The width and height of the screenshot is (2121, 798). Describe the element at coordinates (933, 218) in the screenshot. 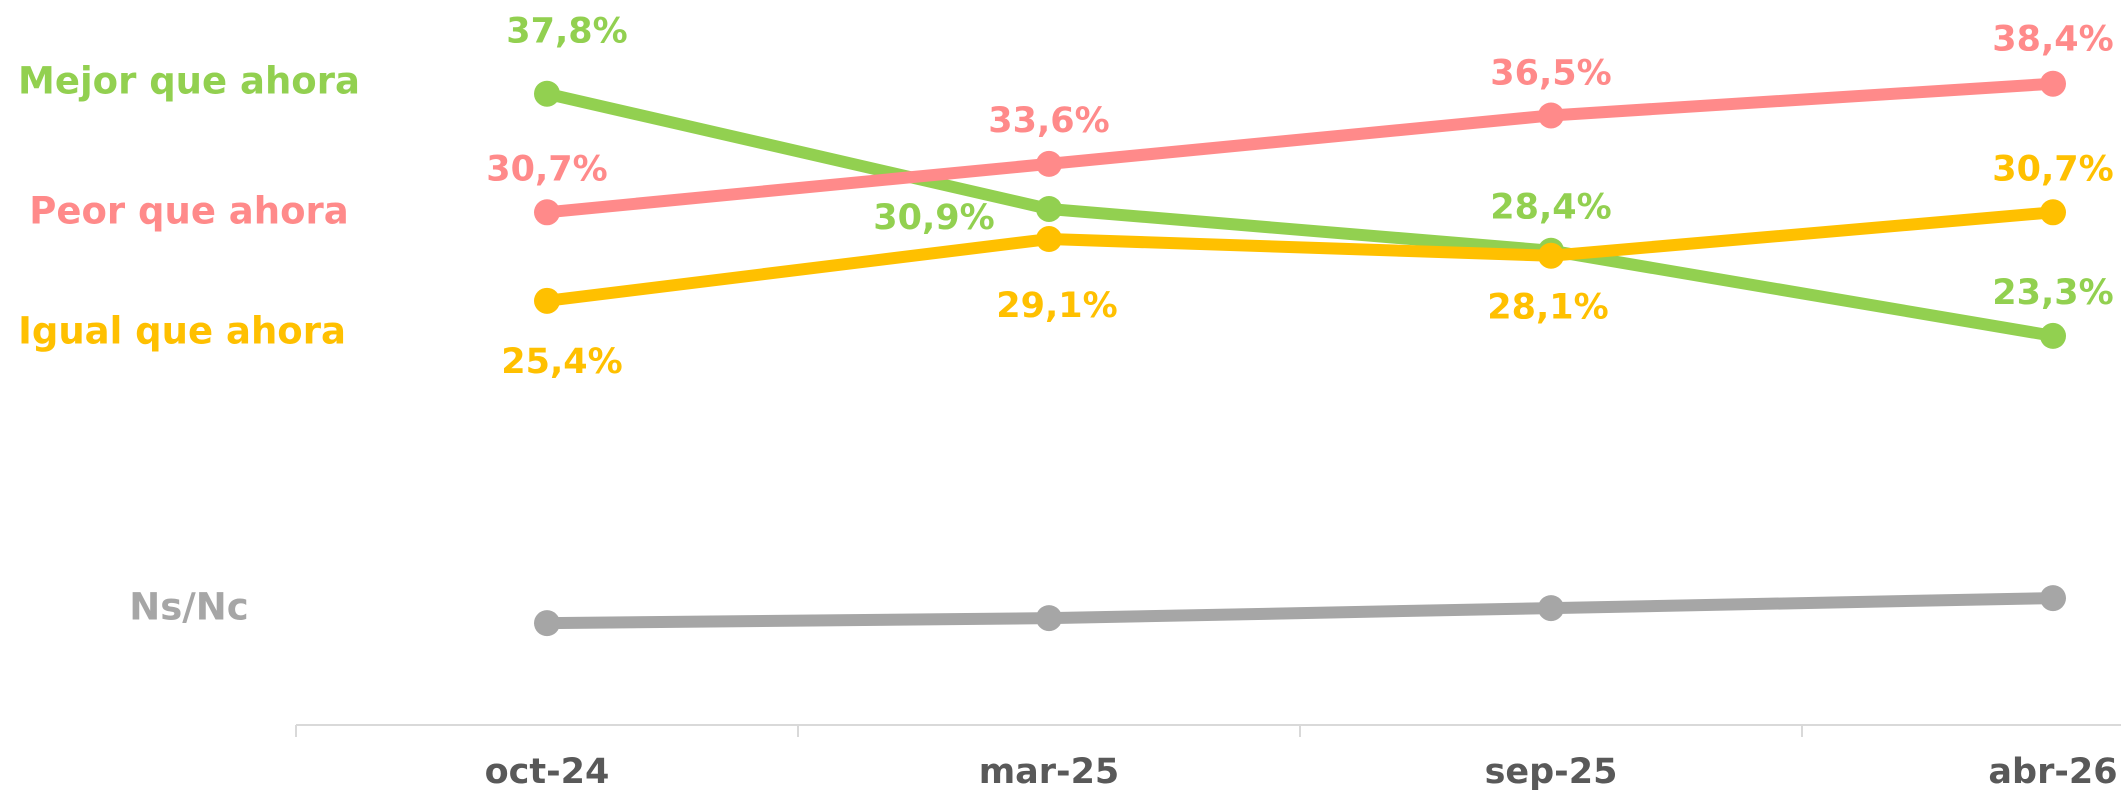

I see `data-label: 30,9%` at that location.